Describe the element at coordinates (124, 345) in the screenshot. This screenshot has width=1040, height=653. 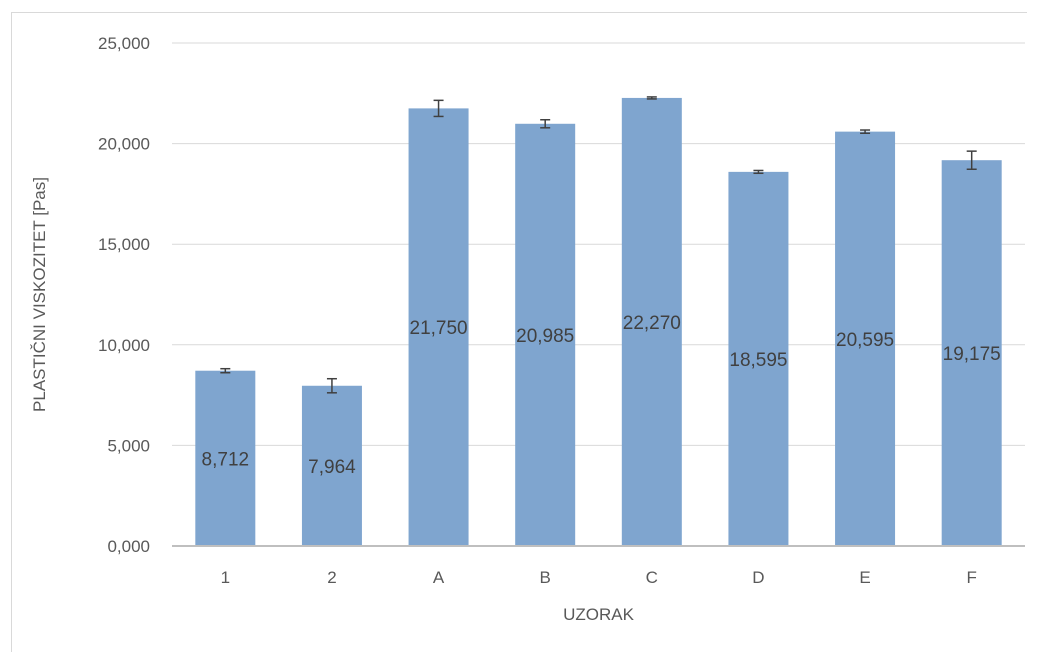
I see `y-tick-label: 10,000` at that location.